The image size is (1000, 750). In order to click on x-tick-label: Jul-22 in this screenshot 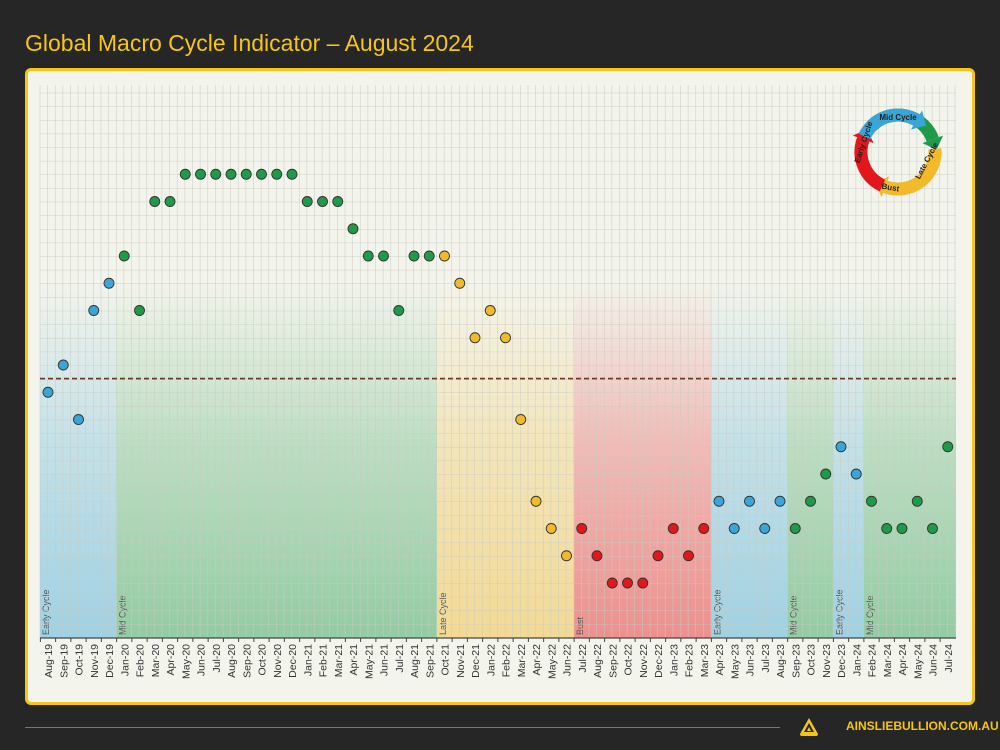, I will do `click(583, 658)`.